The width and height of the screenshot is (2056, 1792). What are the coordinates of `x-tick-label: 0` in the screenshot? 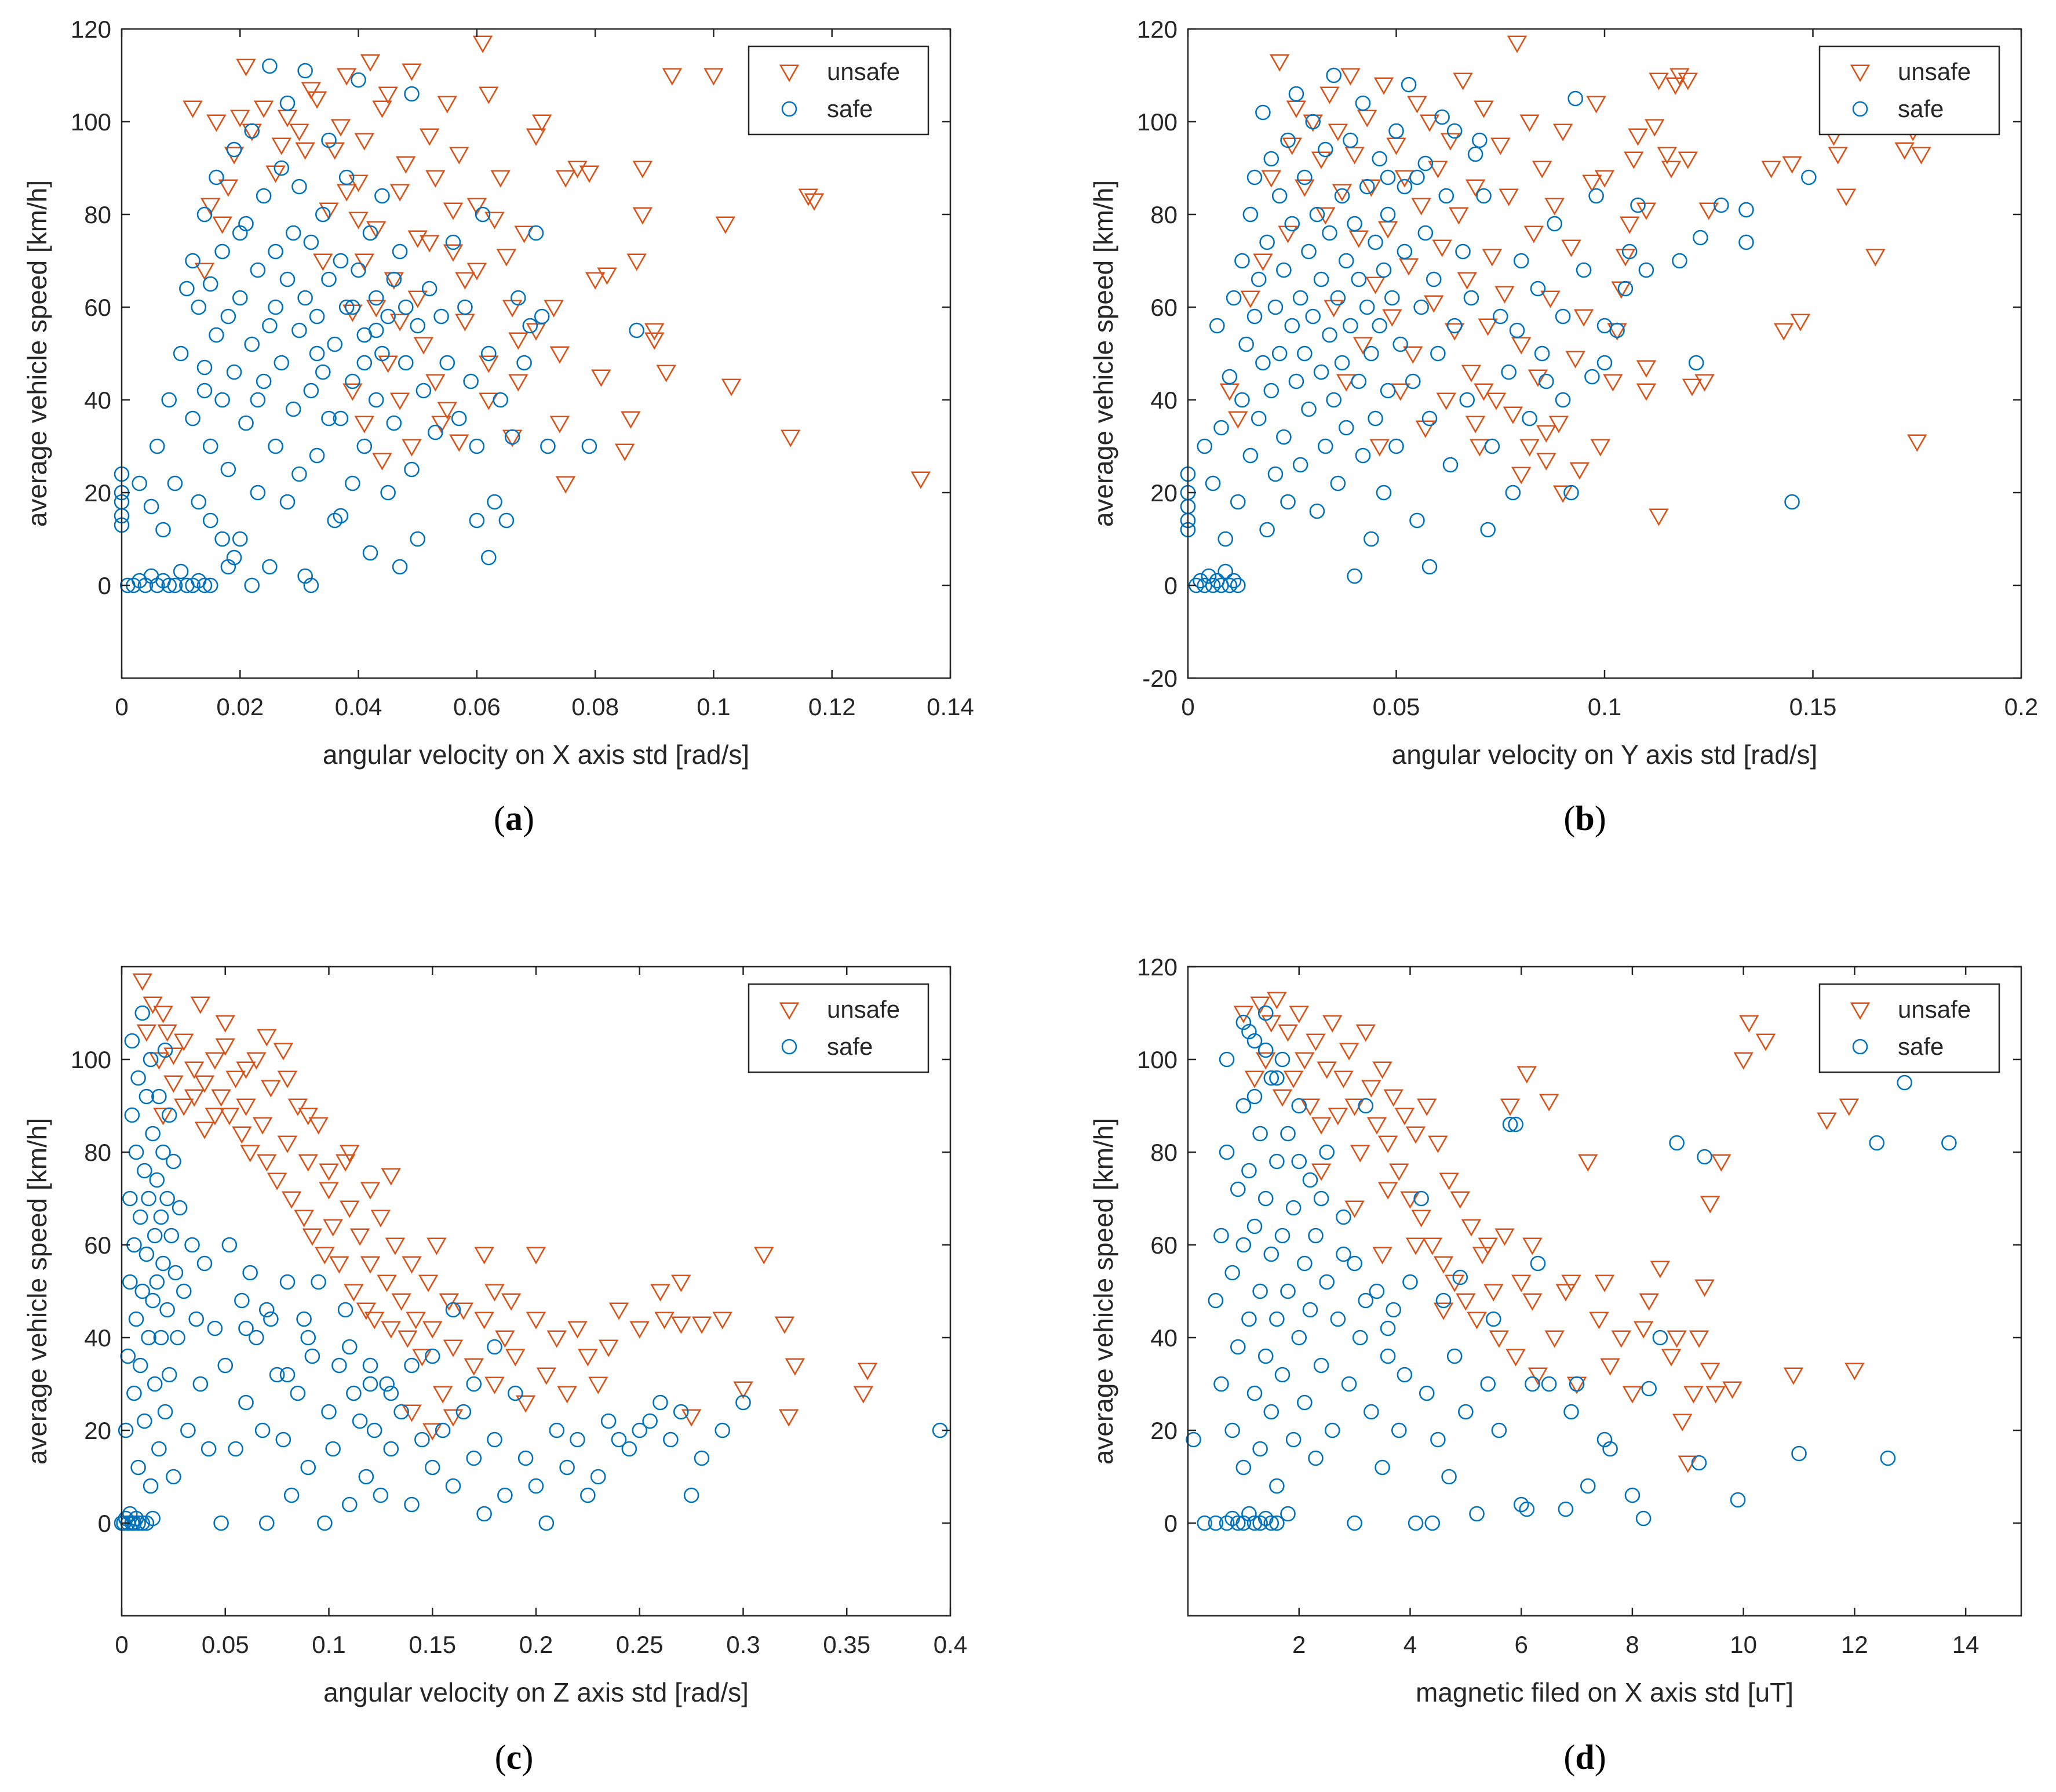 It's located at (122, 1644).